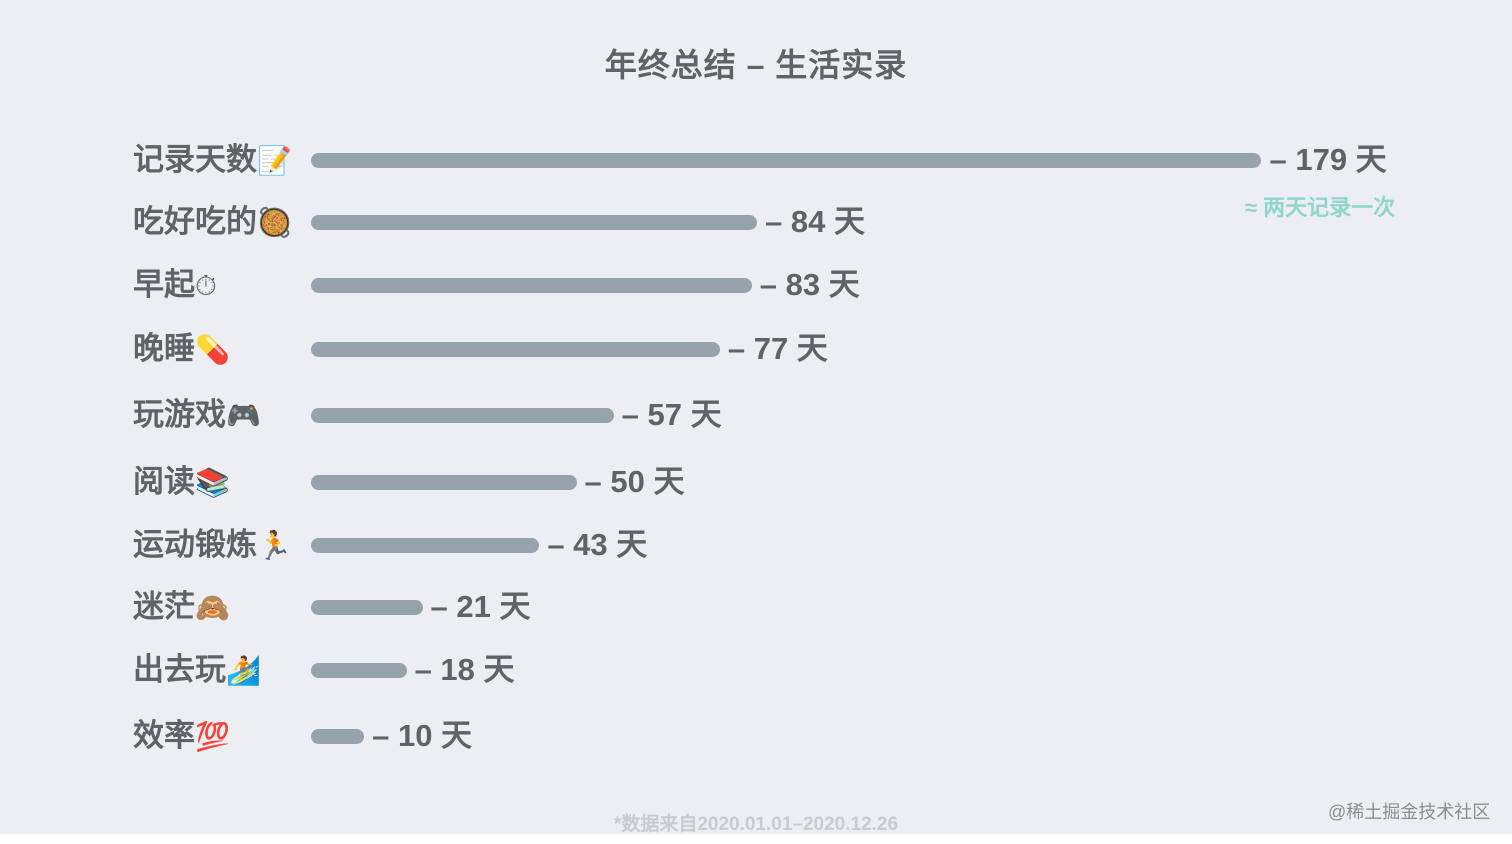  I want to click on category-text: 运动锻炼, so click(195, 544).